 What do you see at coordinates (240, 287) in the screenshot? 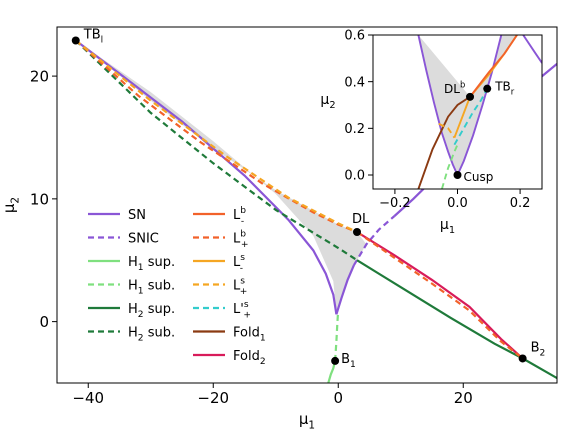
I see `legend-label: Ls +` at bounding box center [240, 287].